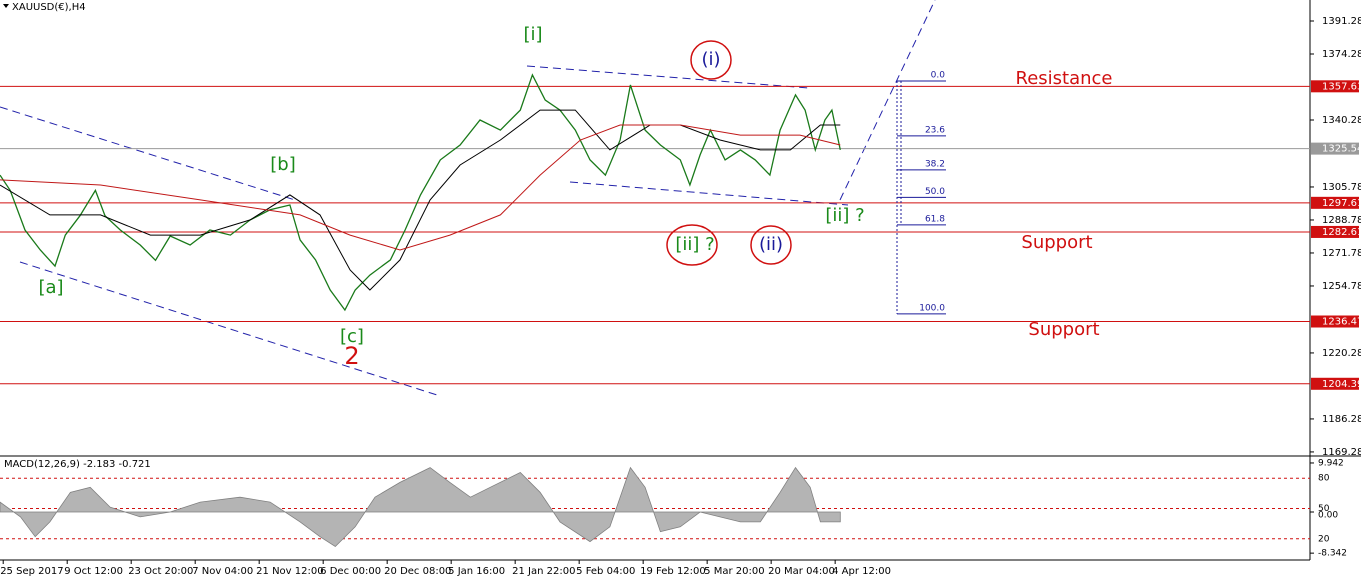  I want to click on wave-label: [a], so click(50, 287).